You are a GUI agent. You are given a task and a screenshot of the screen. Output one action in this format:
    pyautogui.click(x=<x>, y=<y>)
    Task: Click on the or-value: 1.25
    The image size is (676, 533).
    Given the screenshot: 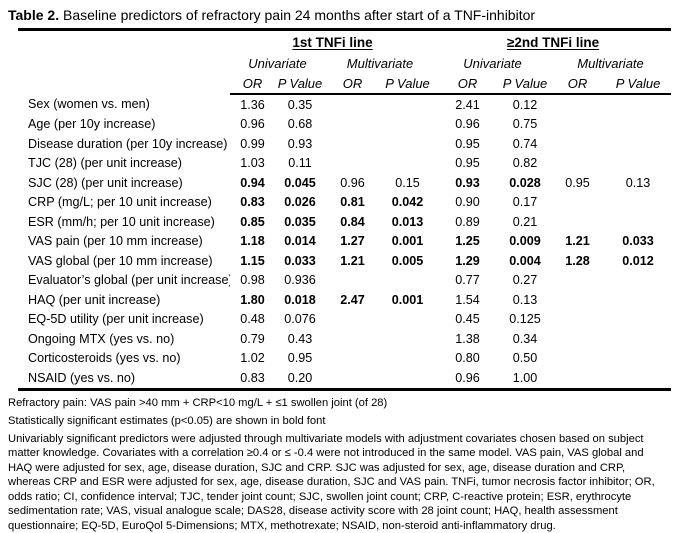 What is the action you would take?
    pyautogui.click(x=467, y=241)
    